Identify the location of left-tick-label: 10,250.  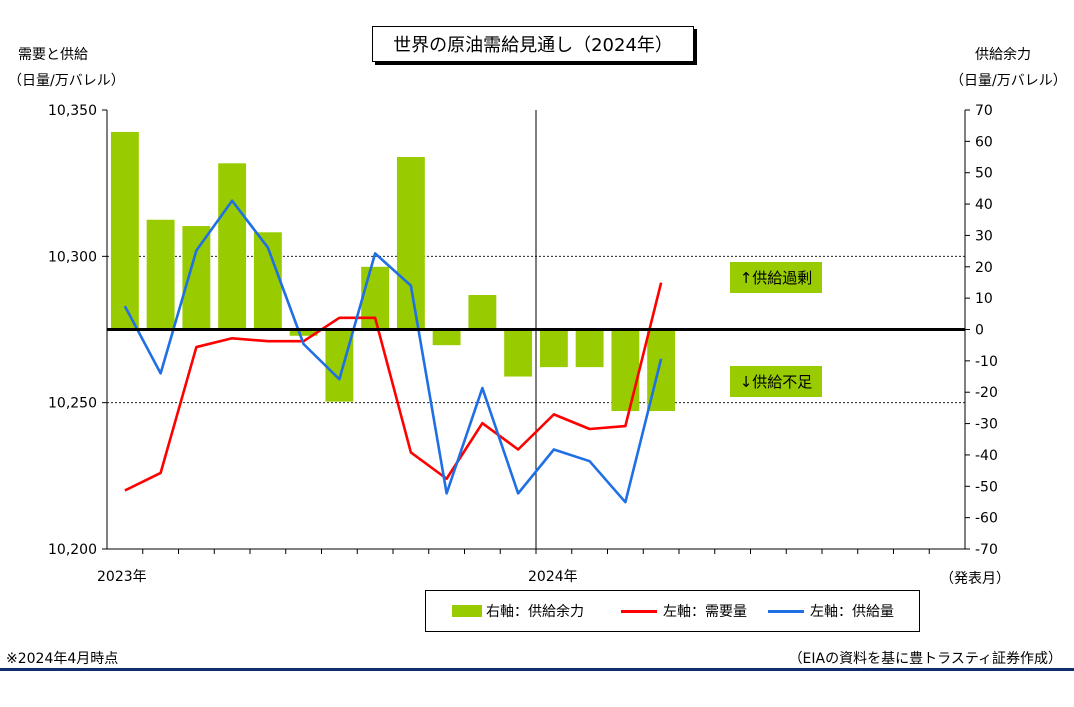
(72, 404).